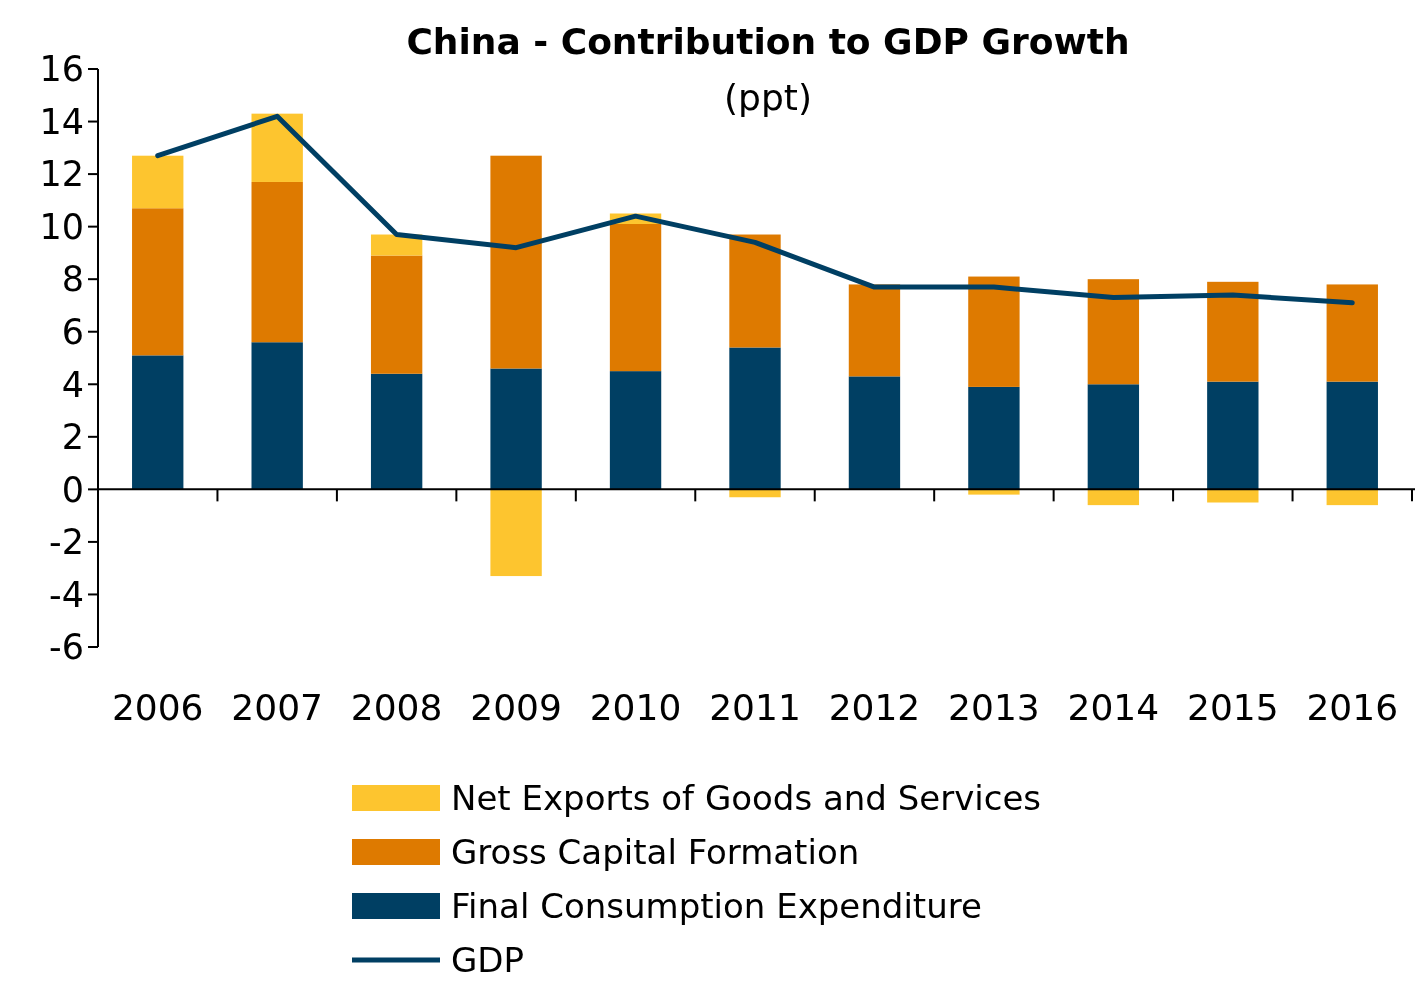 The width and height of the screenshot is (1423, 986). Describe the element at coordinates (72, 331) in the screenshot. I see `y-tick-label: 6` at that location.